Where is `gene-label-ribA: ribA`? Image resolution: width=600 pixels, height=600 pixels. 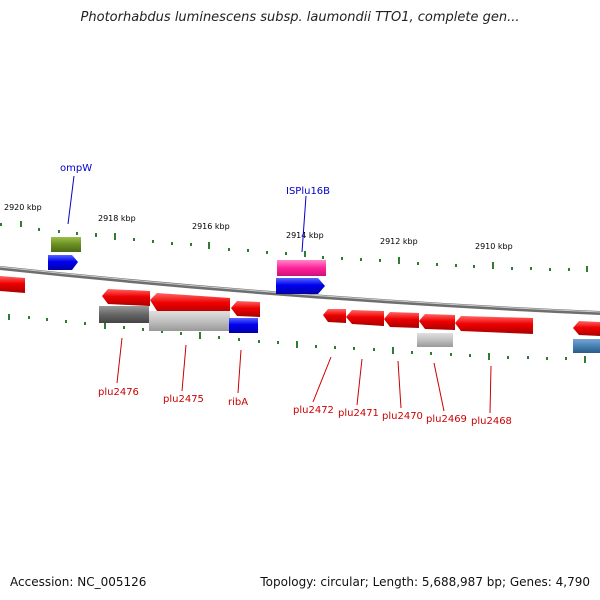 gene-label-ribA: ribA is located at coordinates (238, 402).